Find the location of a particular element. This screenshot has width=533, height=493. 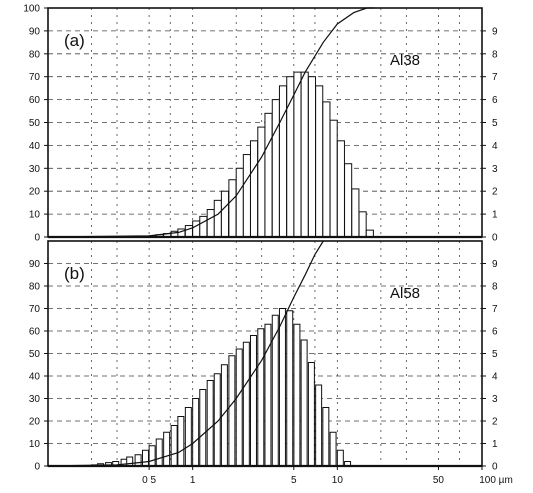

panel-b-right-tick-label: 1 is located at coordinates (495, 444).